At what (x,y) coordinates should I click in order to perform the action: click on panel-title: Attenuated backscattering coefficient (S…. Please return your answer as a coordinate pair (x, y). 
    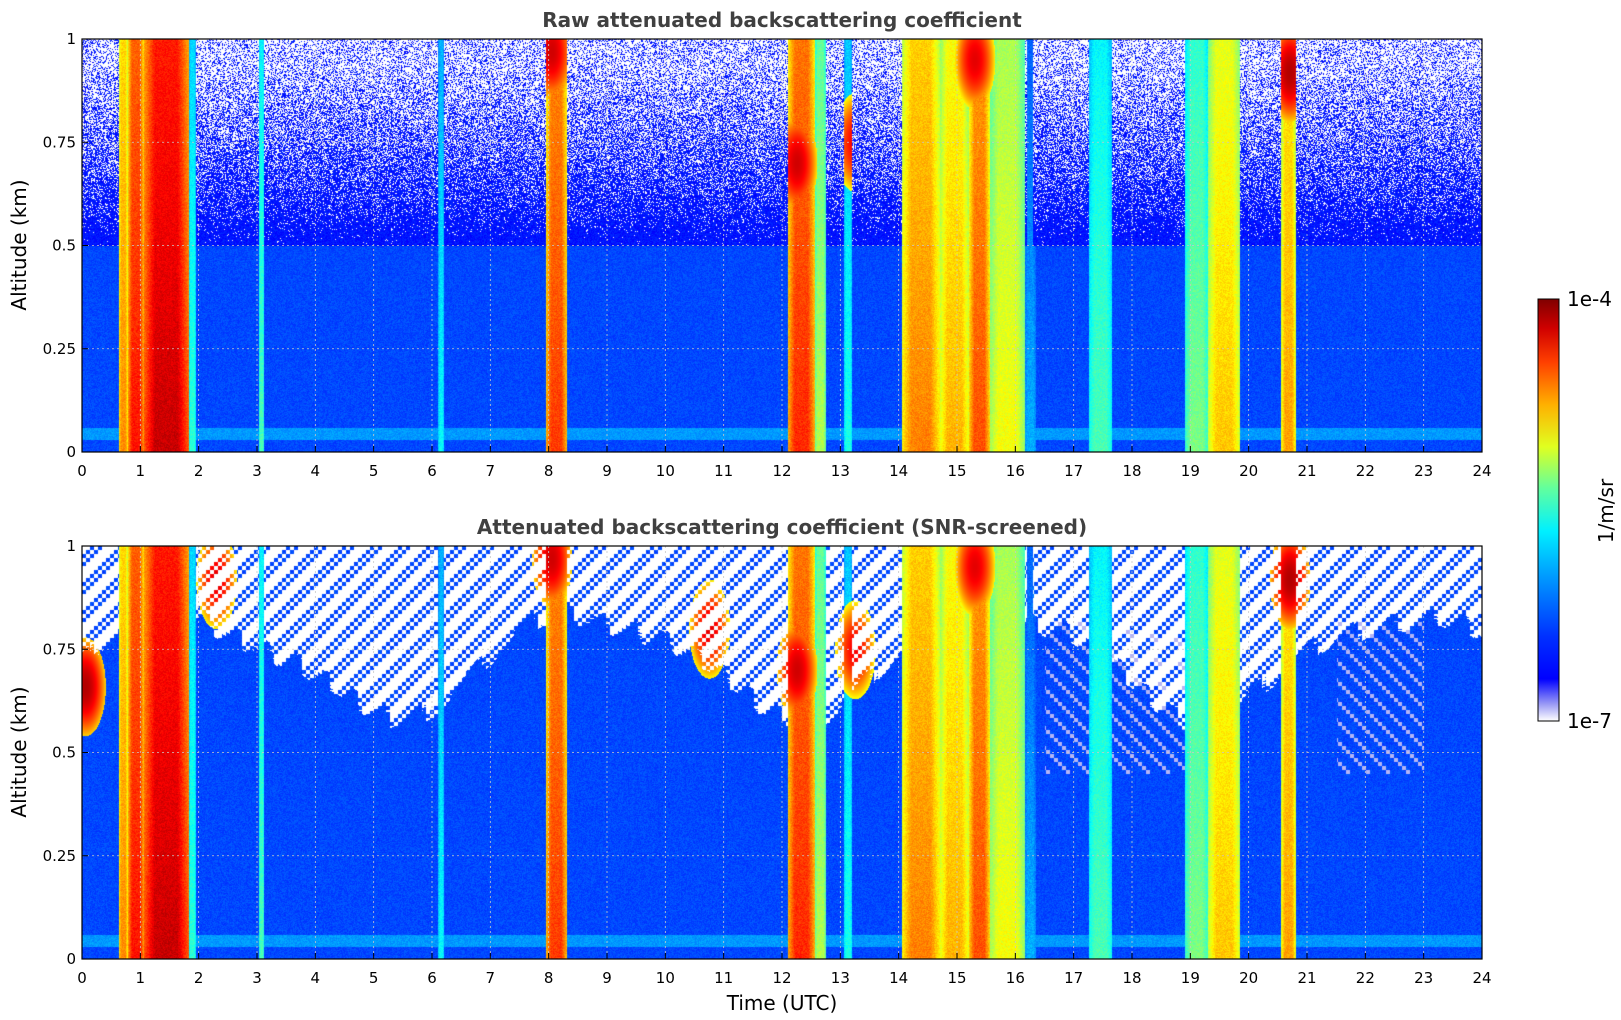
    Looking at the image, I should click on (782, 527).